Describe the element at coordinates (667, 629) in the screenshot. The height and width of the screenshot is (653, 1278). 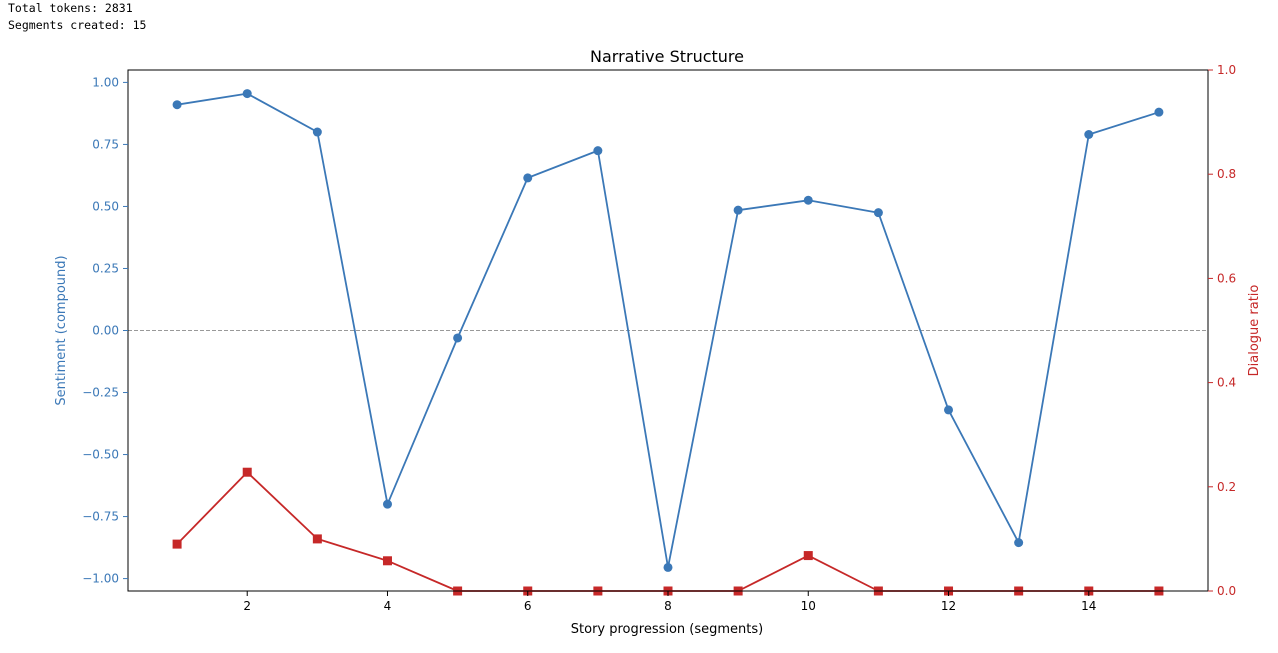
I see `x-axis-label: Story progression (segments)` at that location.